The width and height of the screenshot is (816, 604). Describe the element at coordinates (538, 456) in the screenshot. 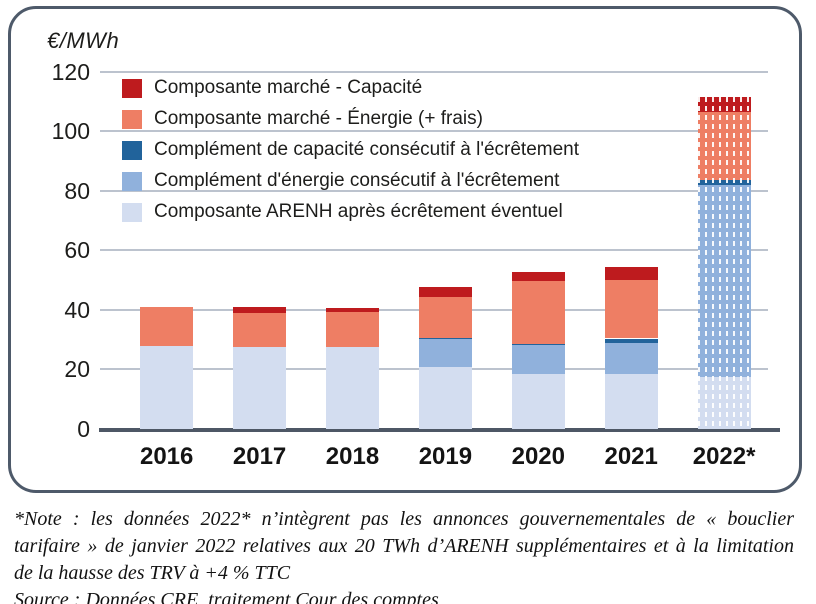

I see `x-tick-label-2020: 2020` at that location.